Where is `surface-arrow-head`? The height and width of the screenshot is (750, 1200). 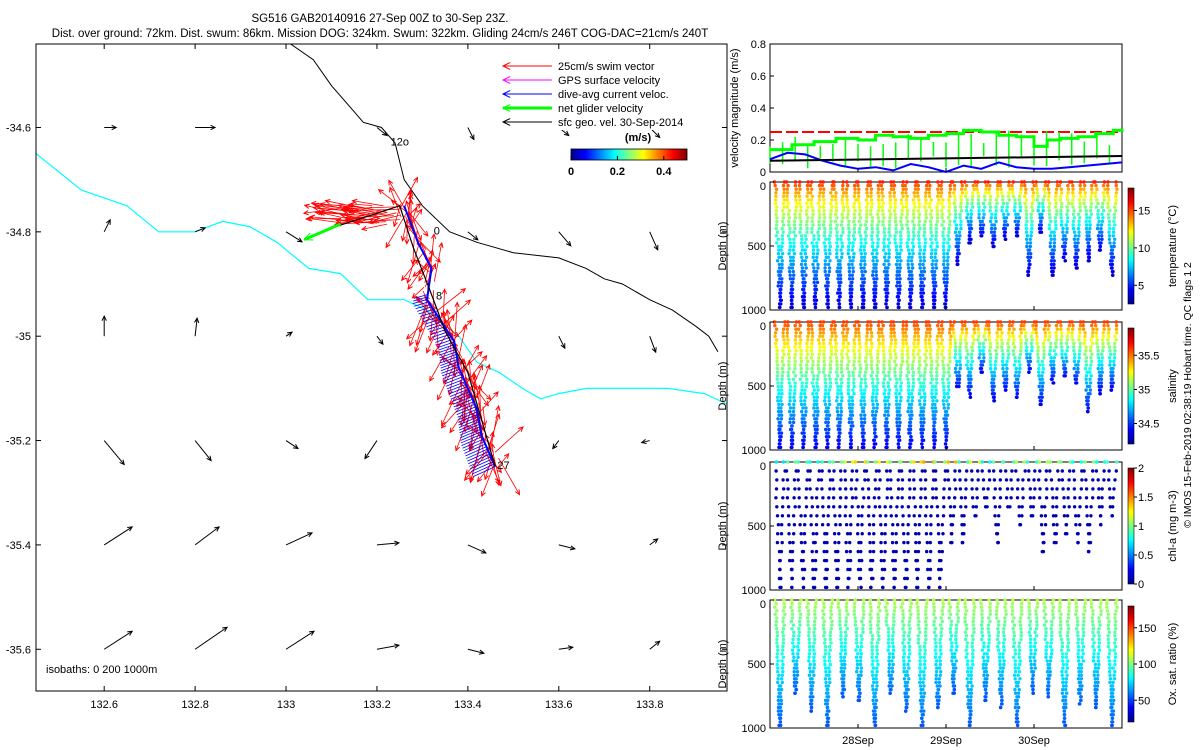 surface-arrow-head is located at coordinates (130, 529).